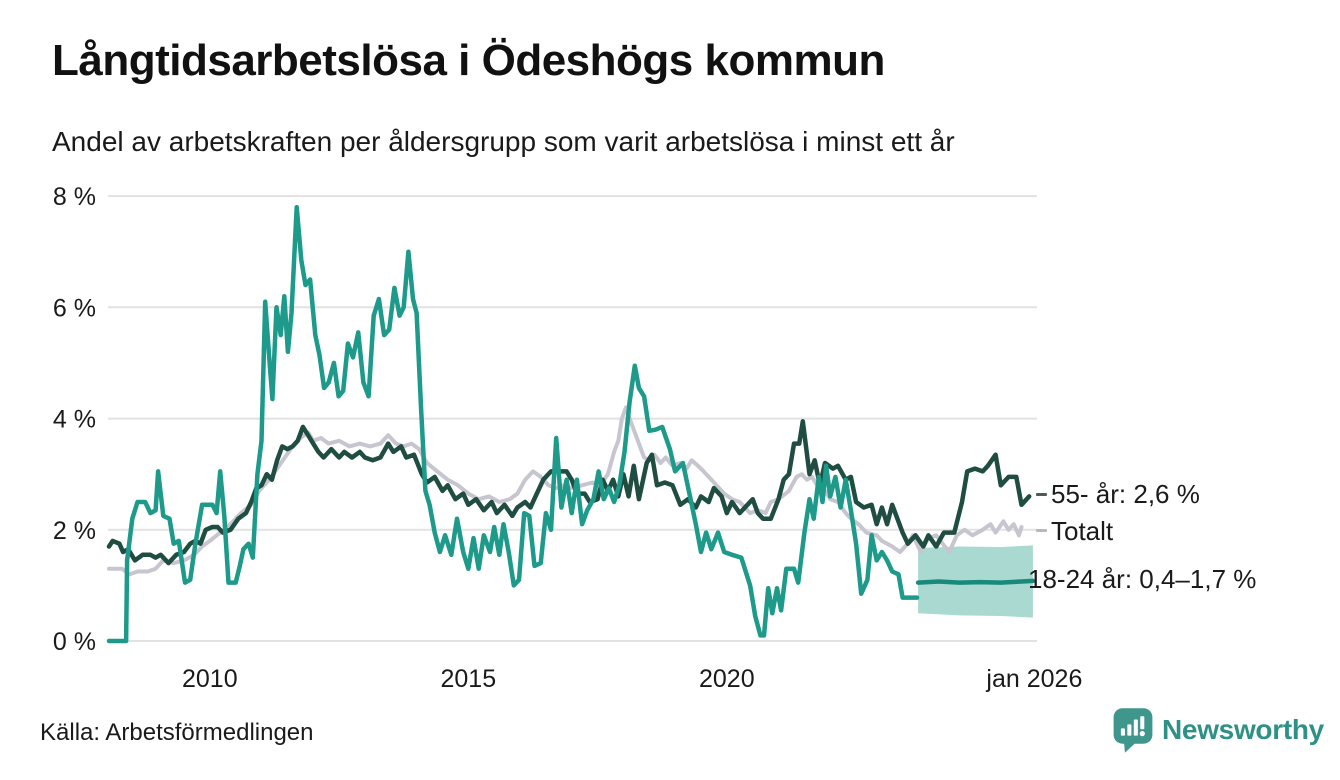 Image resolution: width=1340 pixels, height=780 pixels. I want to click on end-label-18-24-text: 18-24 år: 0,4–1,7 %, so click(1142, 579).